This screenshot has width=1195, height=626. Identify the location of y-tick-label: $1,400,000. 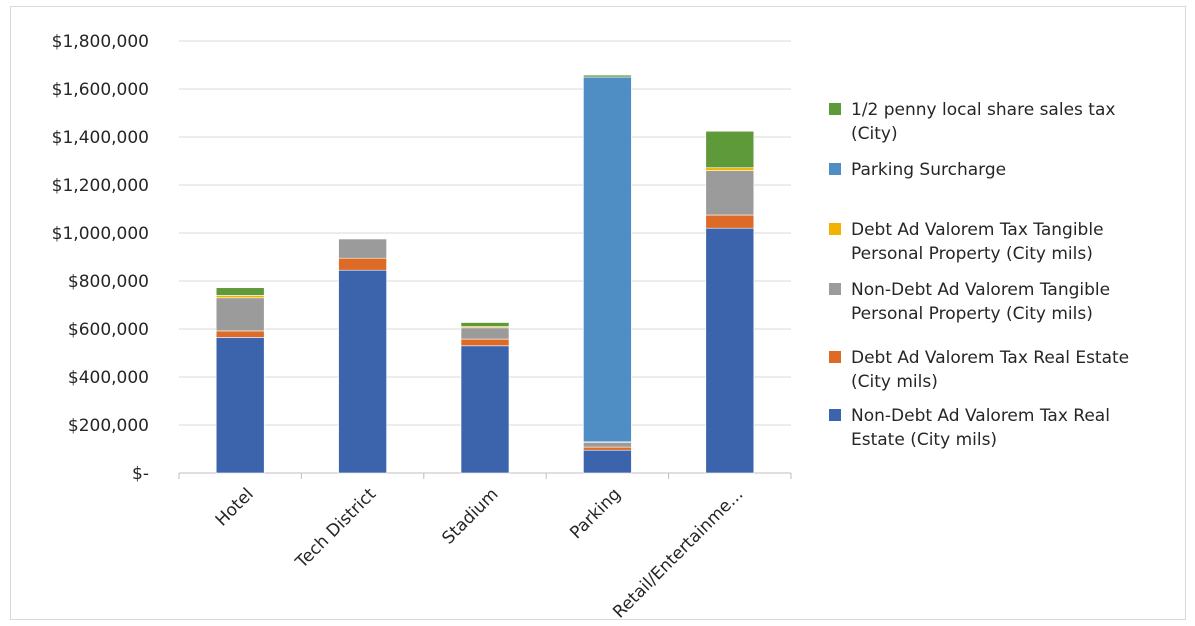
(100, 138).